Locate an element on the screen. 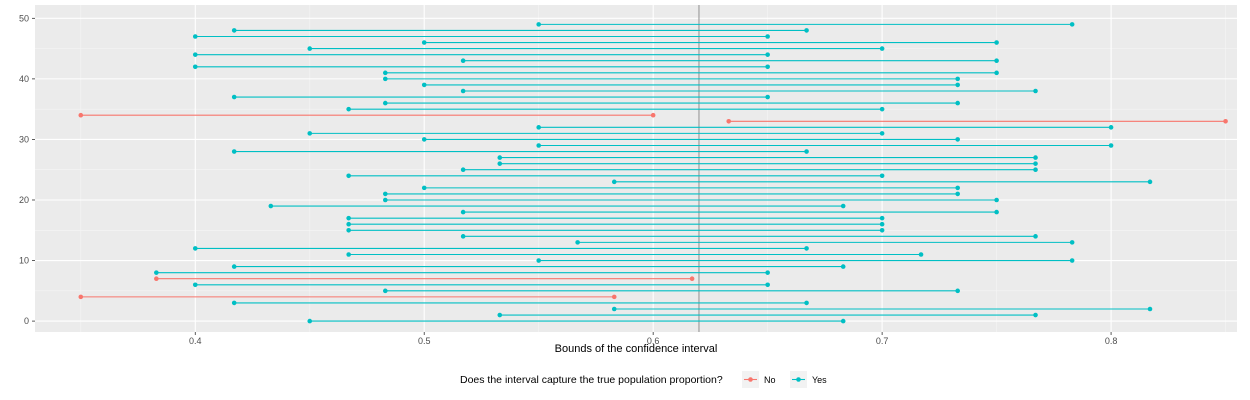 The image size is (1250, 400). x-axis-title: Bounds of the confidence interval is located at coordinates (636, 349).